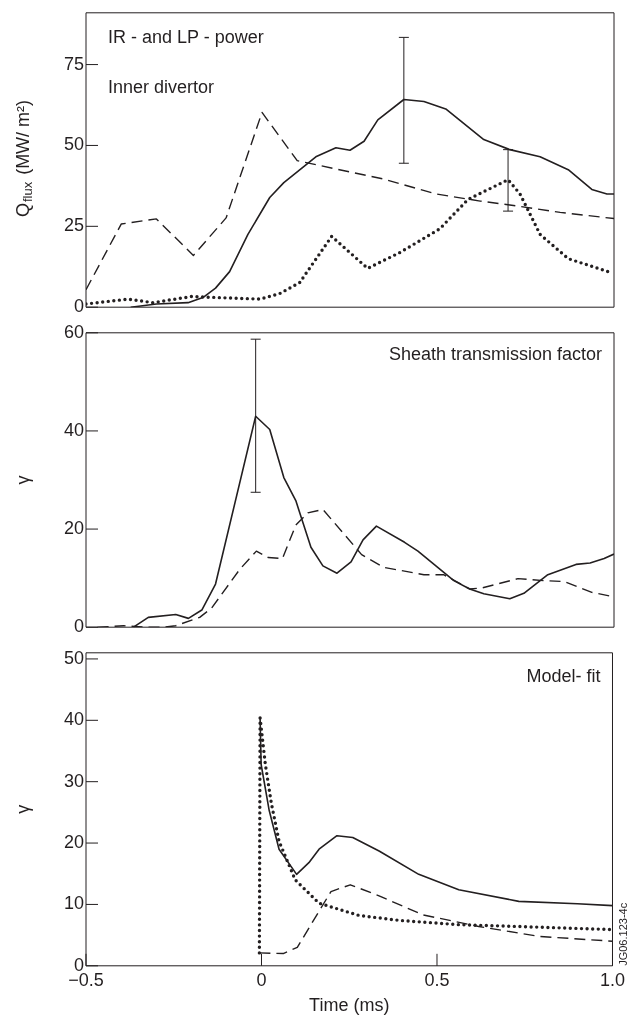 This screenshot has height=1021, width=629. Describe the element at coordinates (73, 331) in the screenshot. I see `y-tick-label: 60` at that location.